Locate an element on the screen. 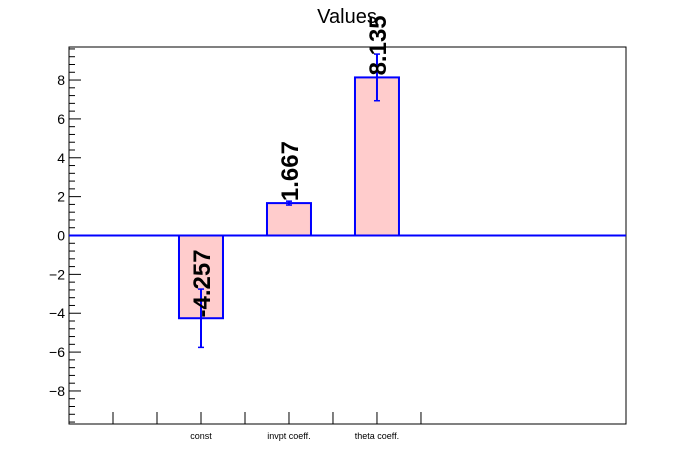 Image resolution: width=696 pixels, height=472 pixels. y-tick-label: 8 is located at coordinates (61, 80).